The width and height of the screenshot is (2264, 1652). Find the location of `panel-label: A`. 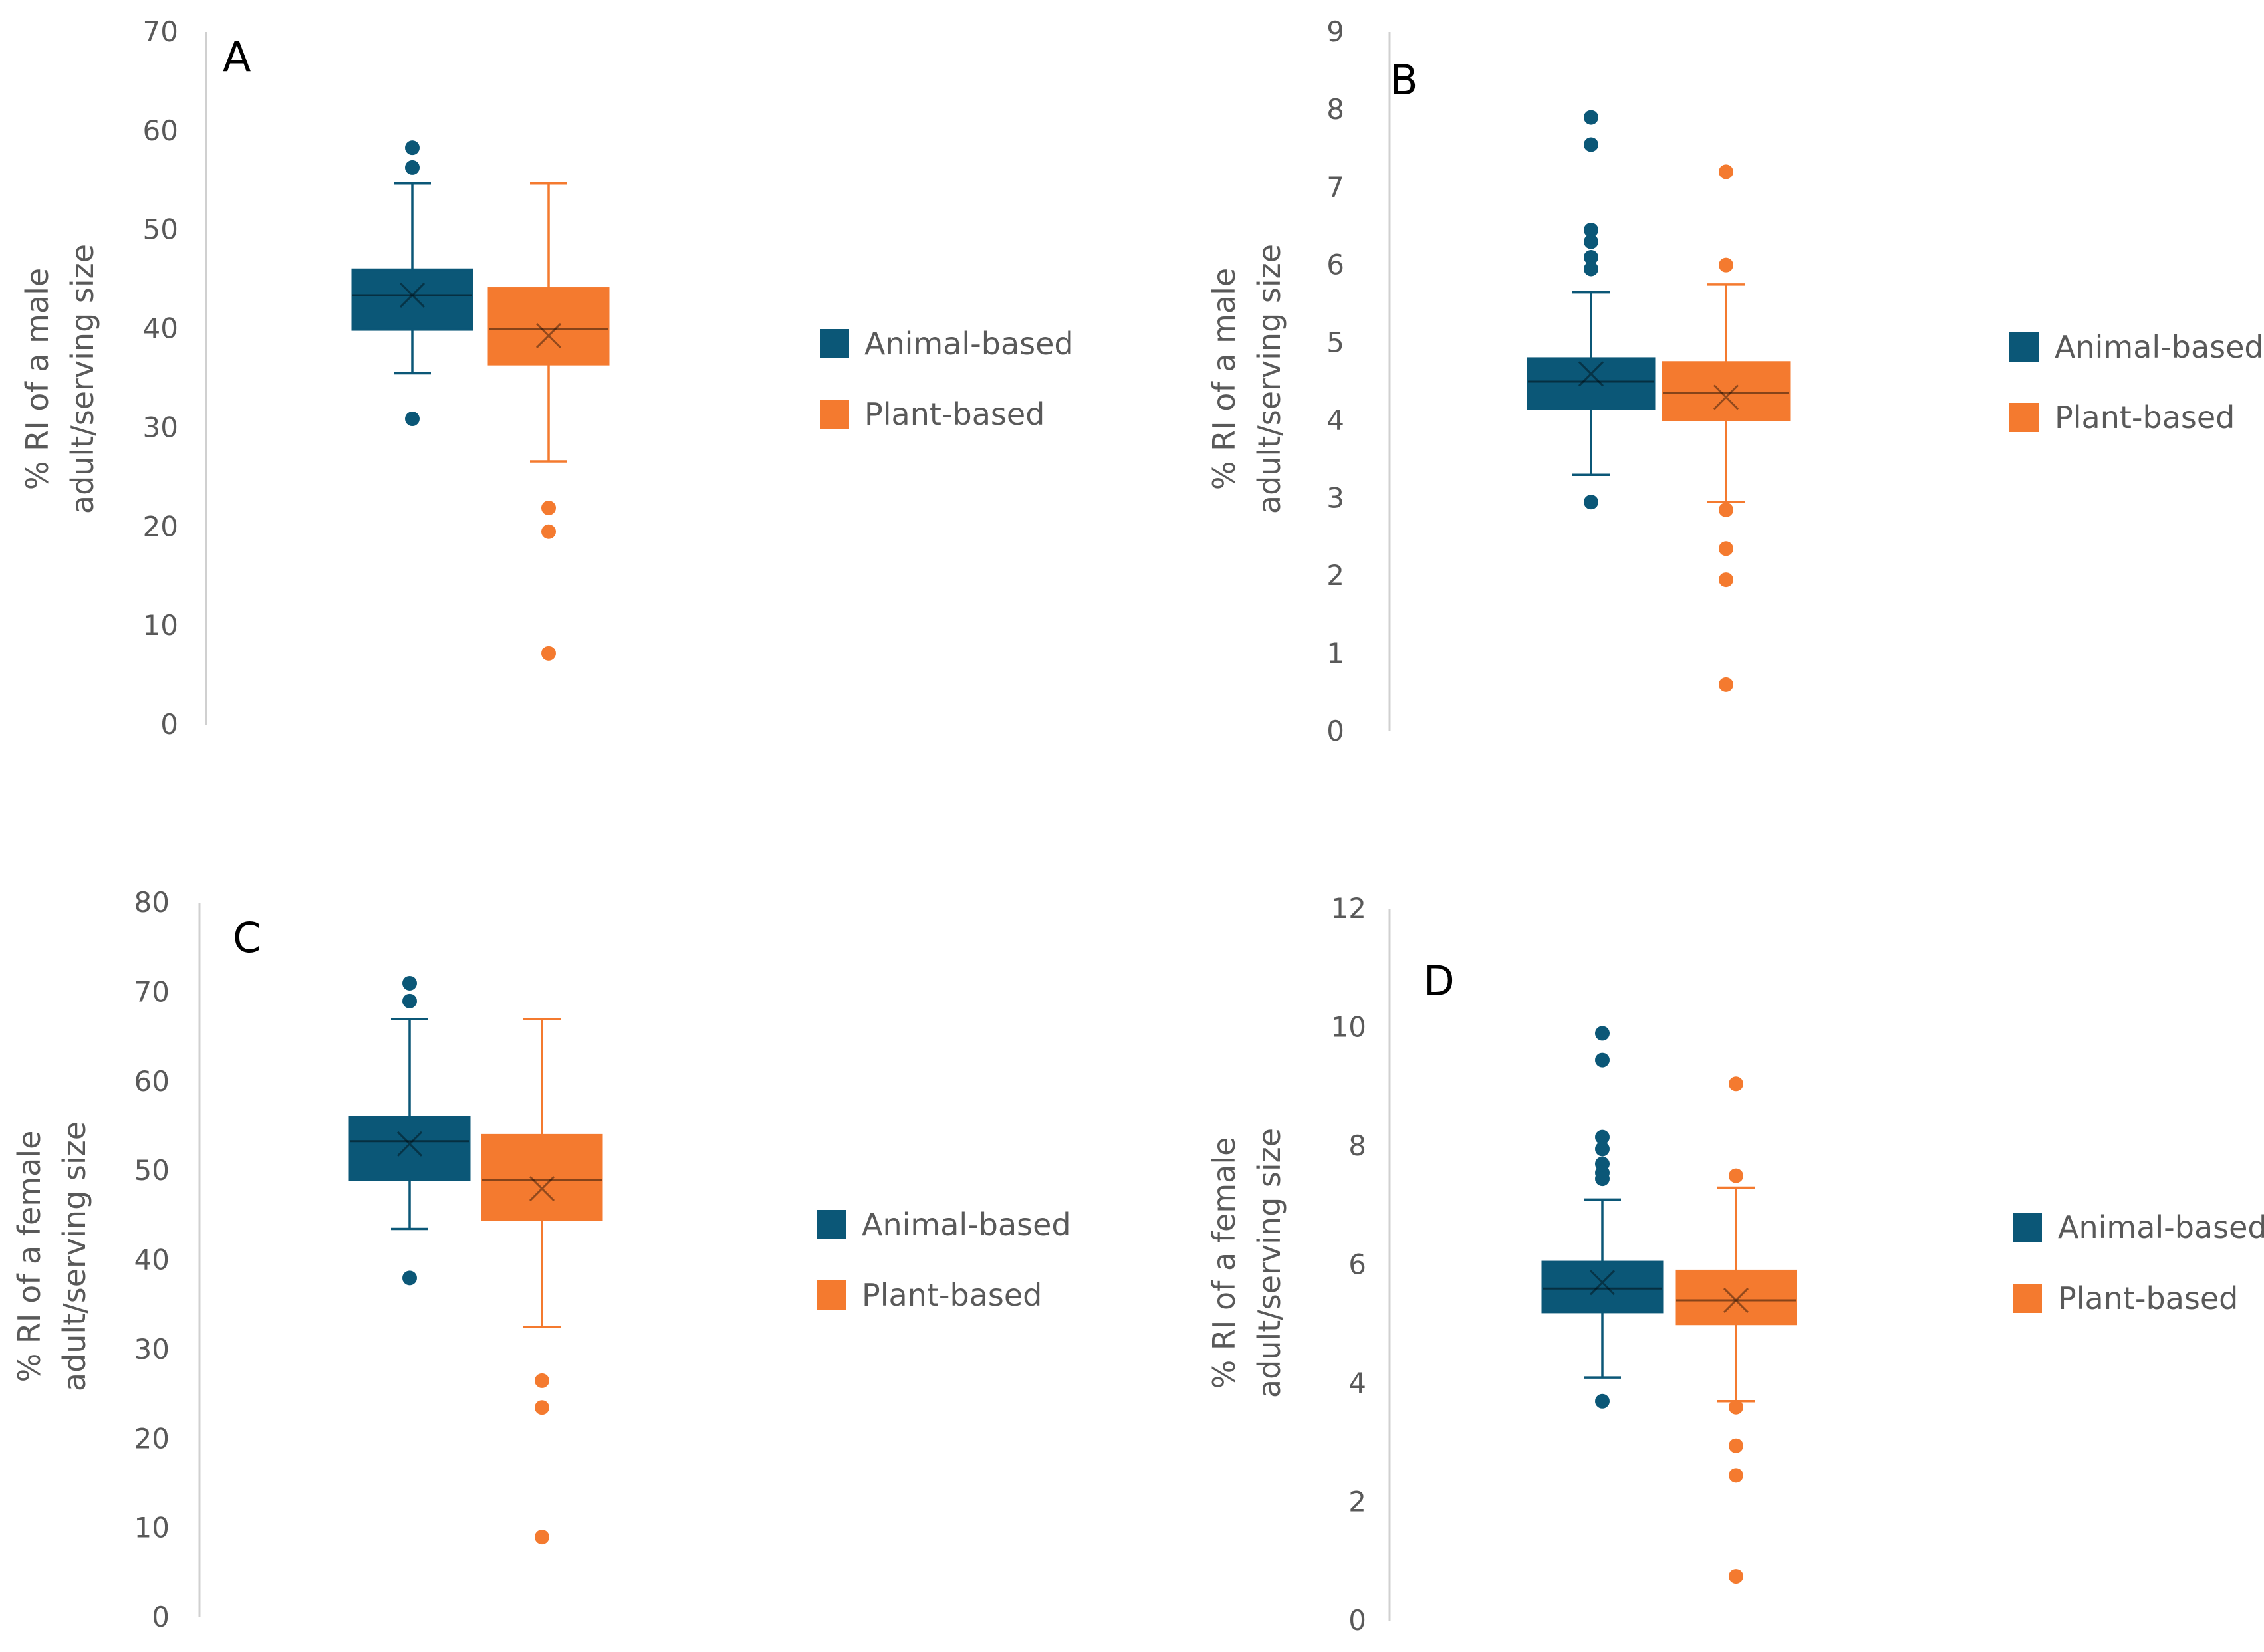

panel-label: A is located at coordinates (237, 57).